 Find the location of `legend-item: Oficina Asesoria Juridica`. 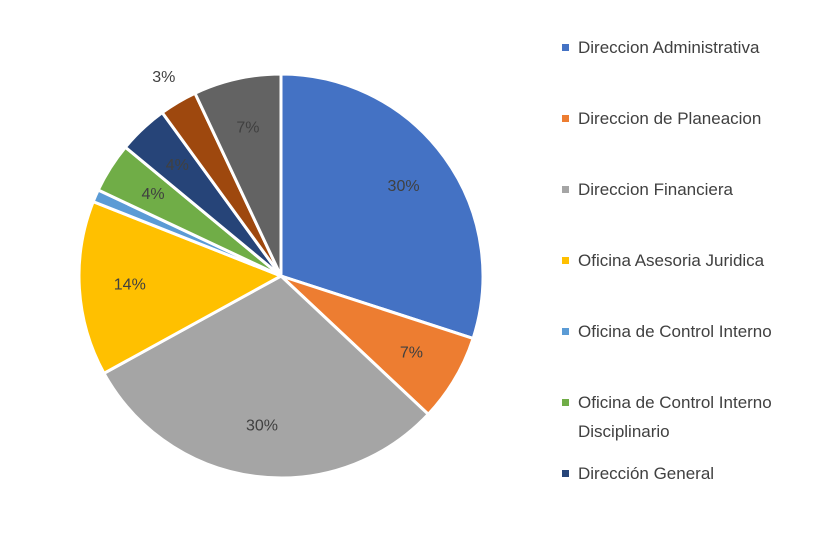

legend-item: Oficina Asesoria Juridica is located at coordinates (697, 260).